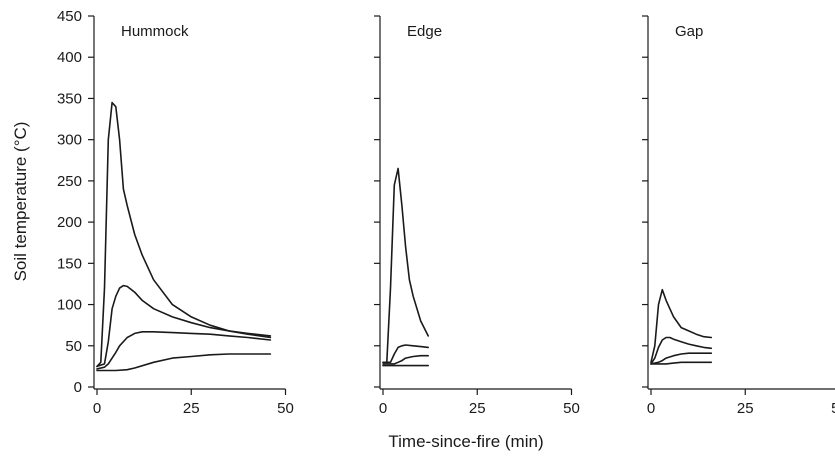 This screenshot has height=464, width=835. Describe the element at coordinates (73, 346) in the screenshot. I see `y-tick-label: 50` at that location.